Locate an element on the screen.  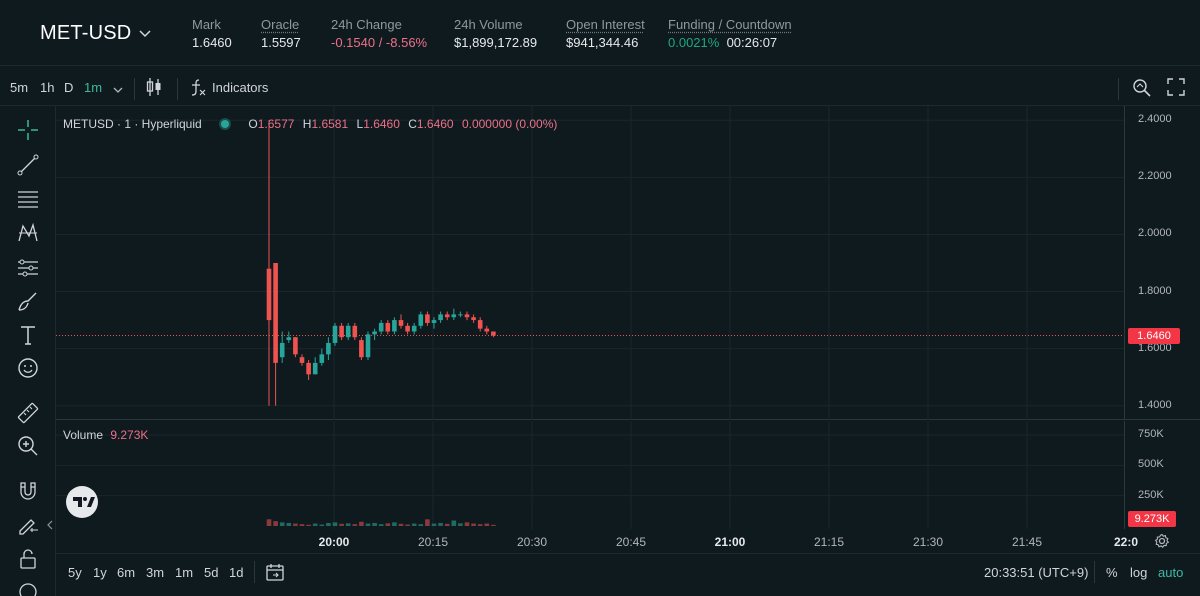
volume-axis: 750K 500K 250K is located at coordinates (1162, 475).